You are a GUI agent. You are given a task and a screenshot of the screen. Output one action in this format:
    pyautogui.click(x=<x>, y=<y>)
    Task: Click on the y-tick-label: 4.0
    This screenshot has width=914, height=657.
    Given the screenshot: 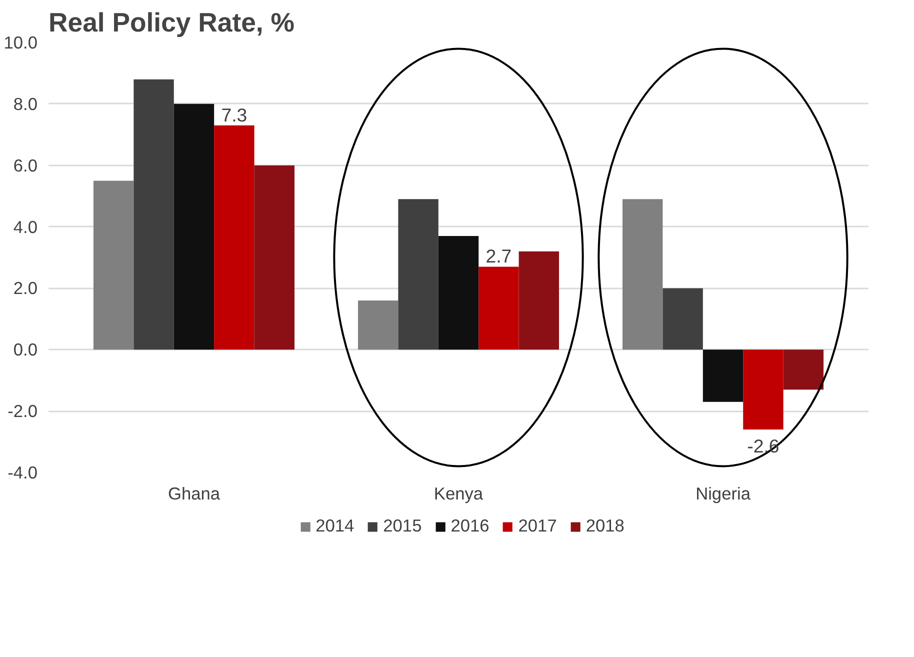 What is the action you would take?
    pyautogui.click(x=25, y=226)
    